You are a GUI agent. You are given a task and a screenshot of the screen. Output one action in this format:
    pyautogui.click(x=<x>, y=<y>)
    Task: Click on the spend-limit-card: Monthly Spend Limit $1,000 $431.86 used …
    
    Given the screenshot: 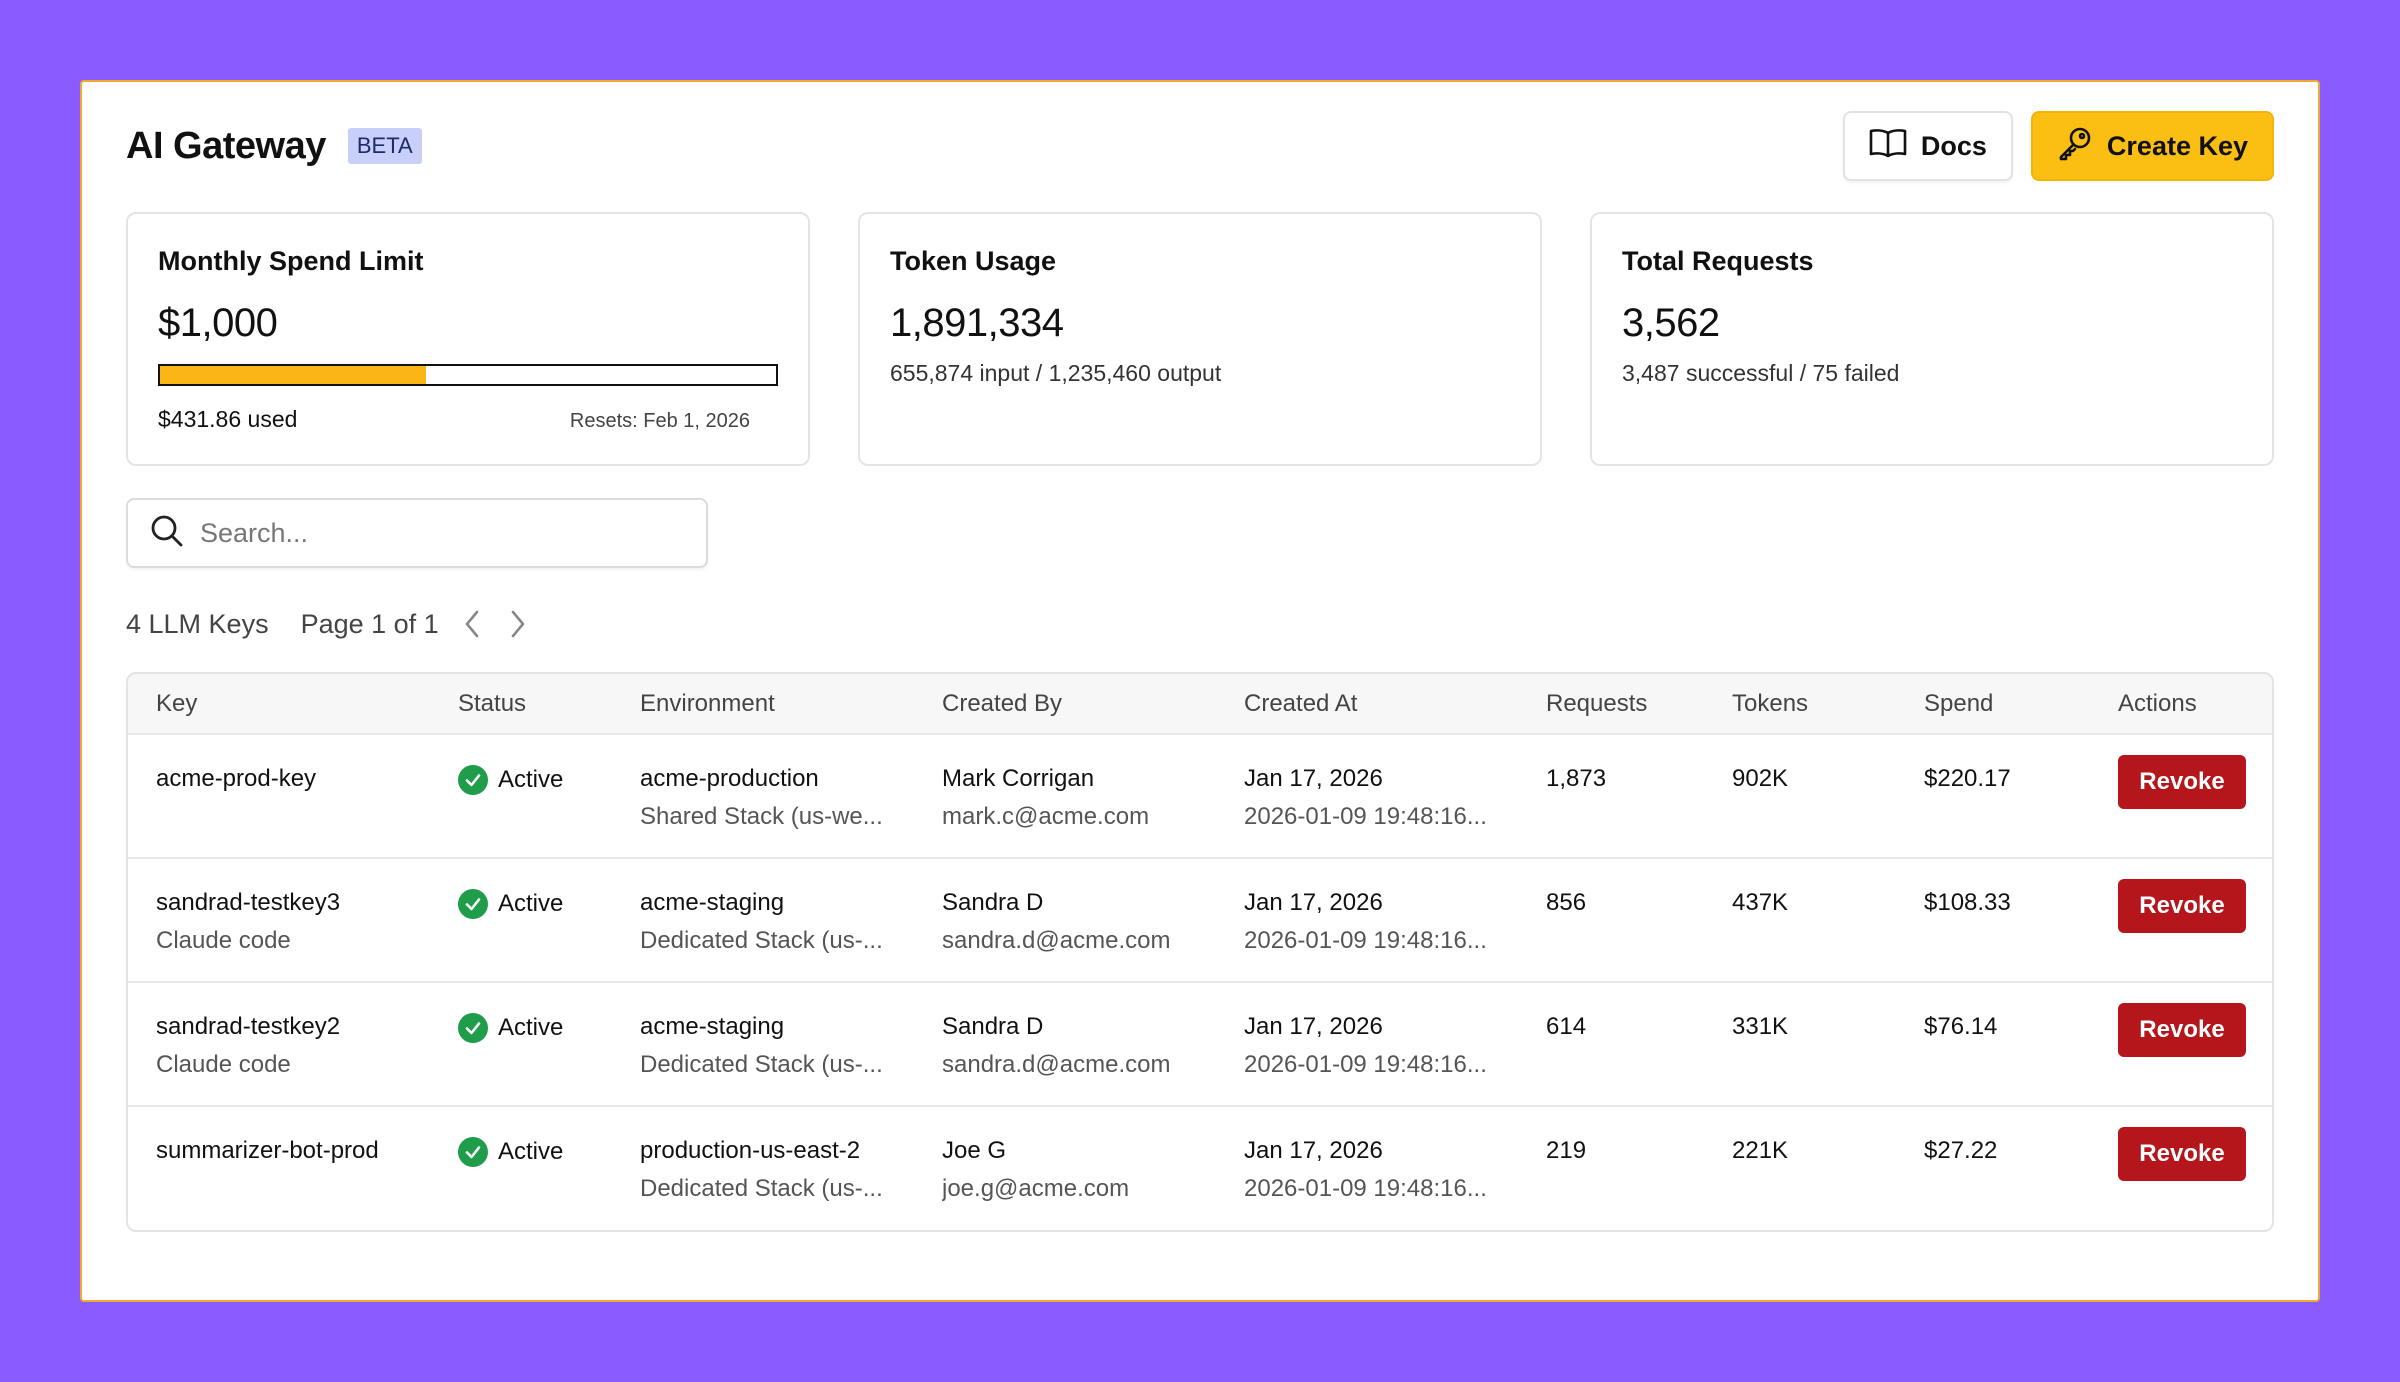 What is the action you would take?
    pyautogui.click(x=468, y=339)
    